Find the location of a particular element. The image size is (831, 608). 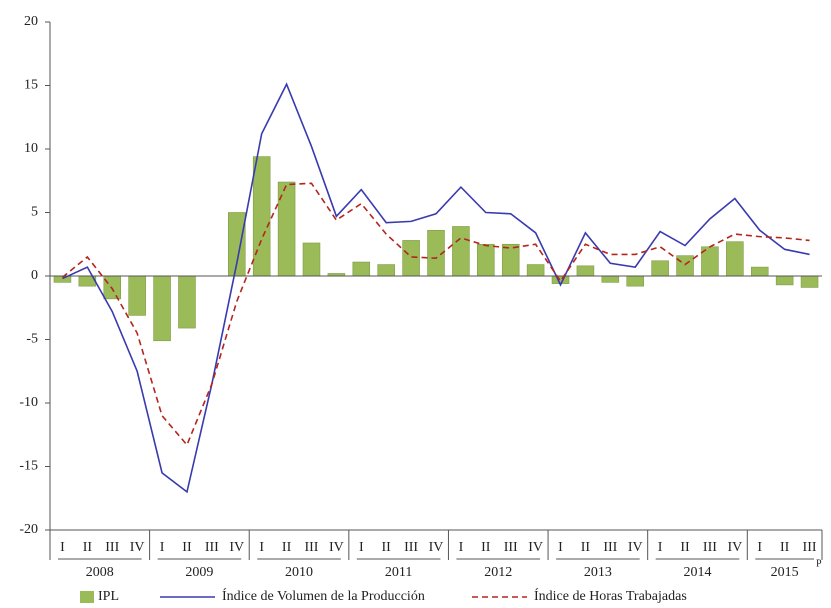

year-label: 2011 is located at coordinates (398, 572).